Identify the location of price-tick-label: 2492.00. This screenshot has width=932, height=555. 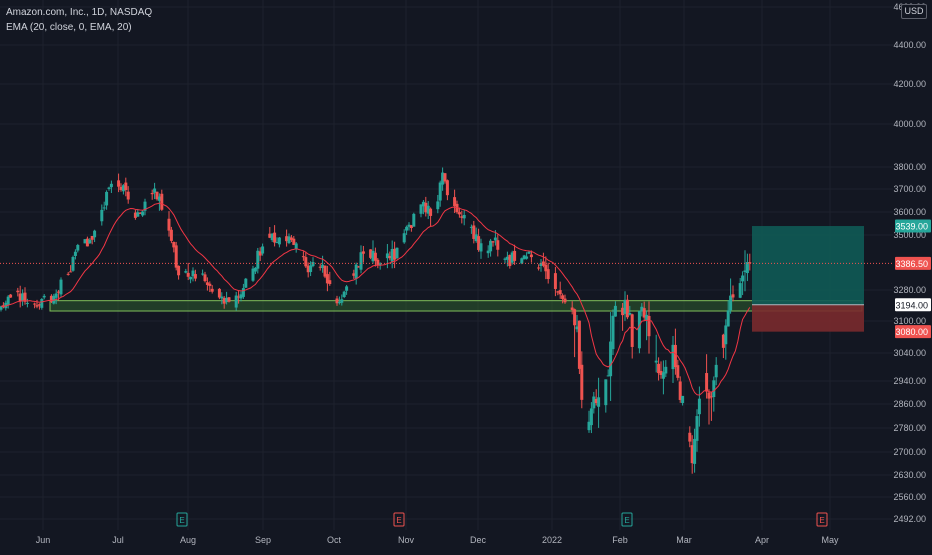
(909, 519).